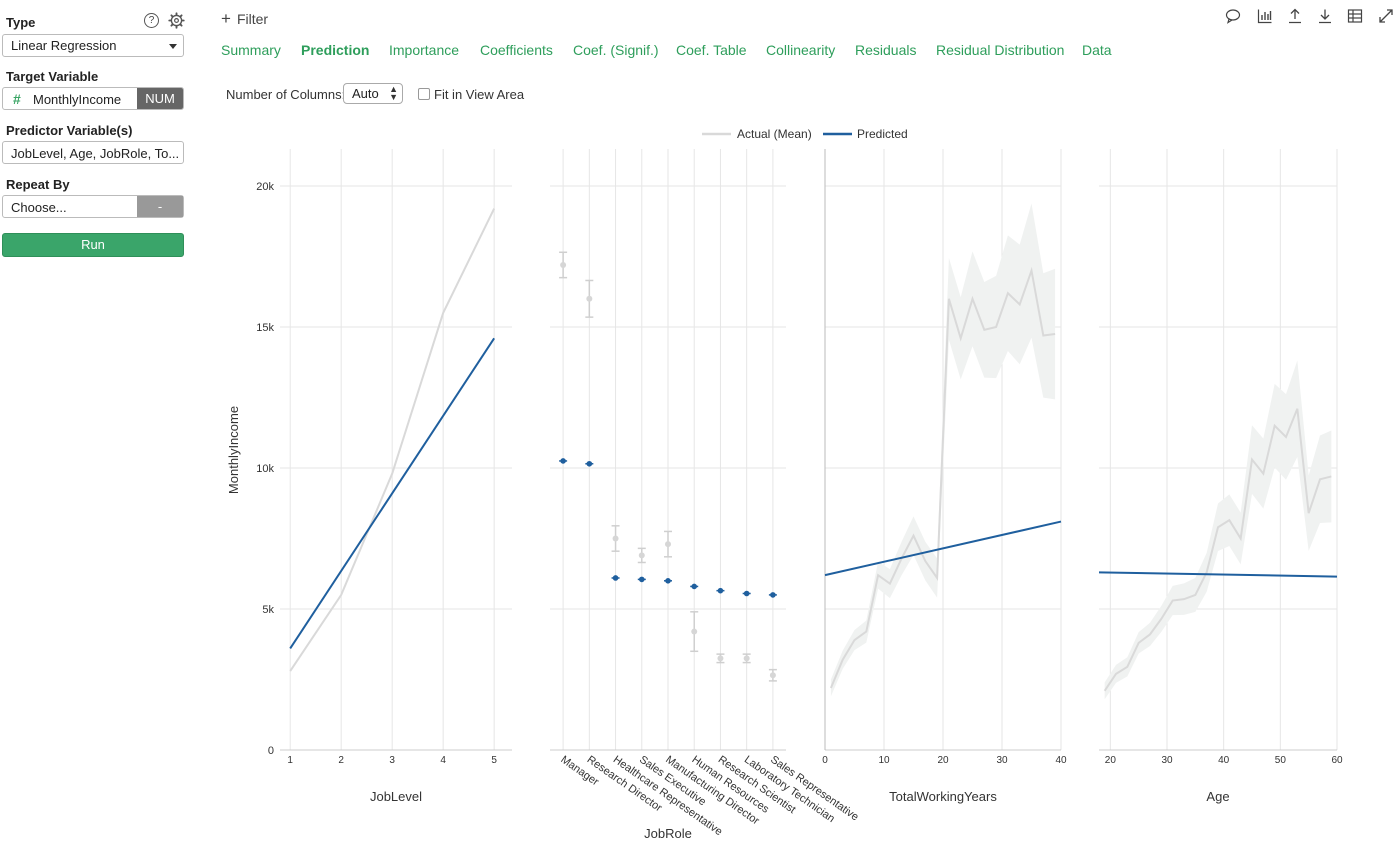 The height and width of the screenshot is (844, 1400). I want to click on y-tick-label: 0, so click(271, 751).